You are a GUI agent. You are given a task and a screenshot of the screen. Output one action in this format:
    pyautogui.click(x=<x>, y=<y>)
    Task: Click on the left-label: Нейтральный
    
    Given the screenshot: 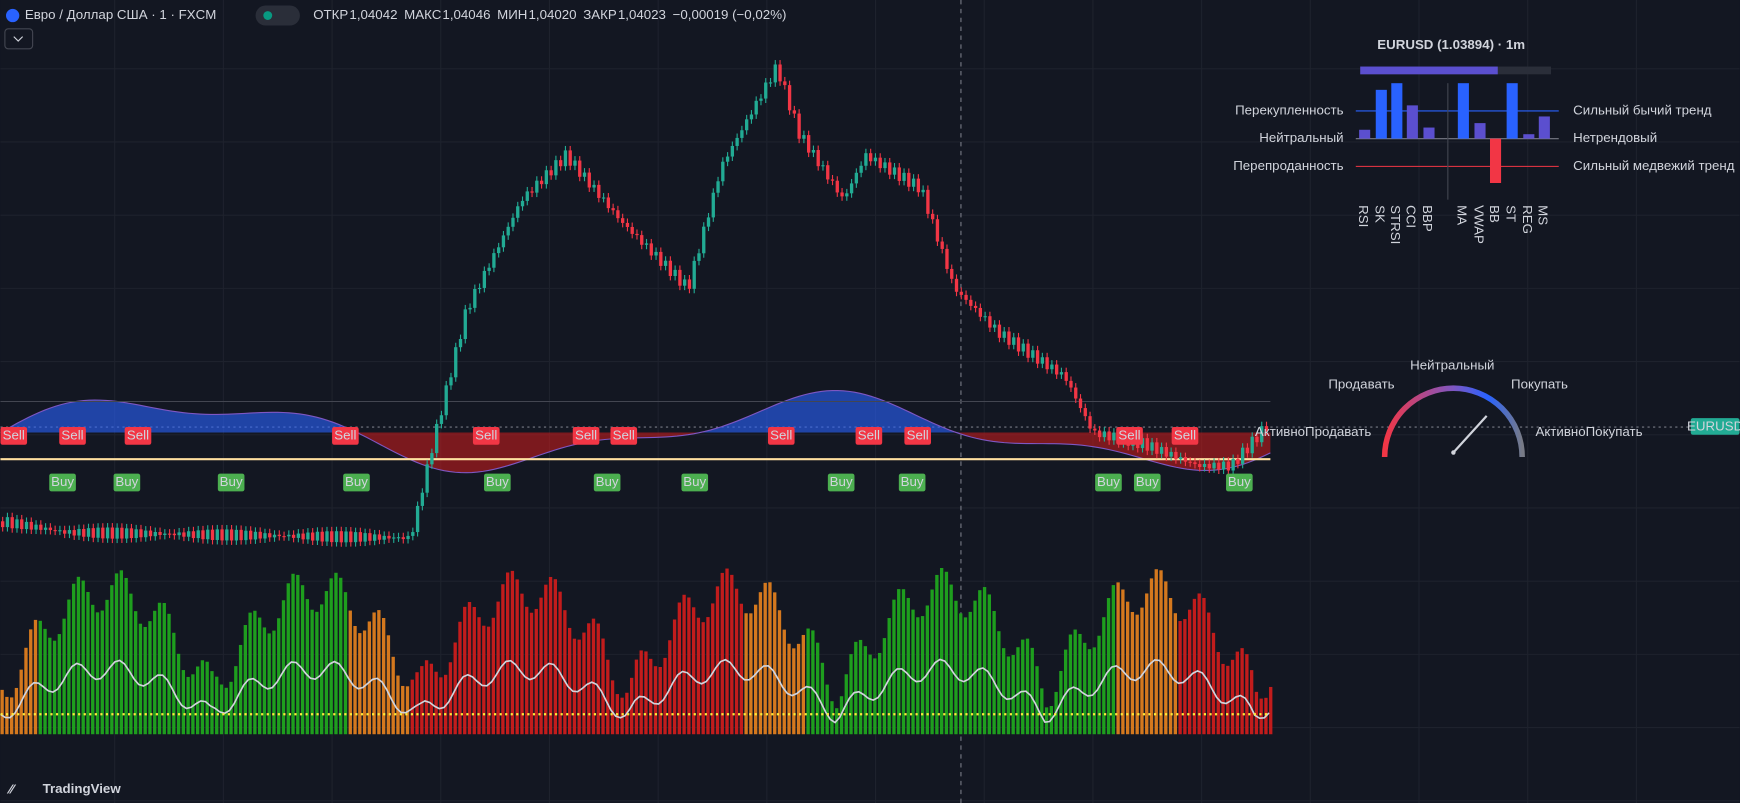 What is the action you would take?
    pyautogui.click(x=1301, y=137)
    